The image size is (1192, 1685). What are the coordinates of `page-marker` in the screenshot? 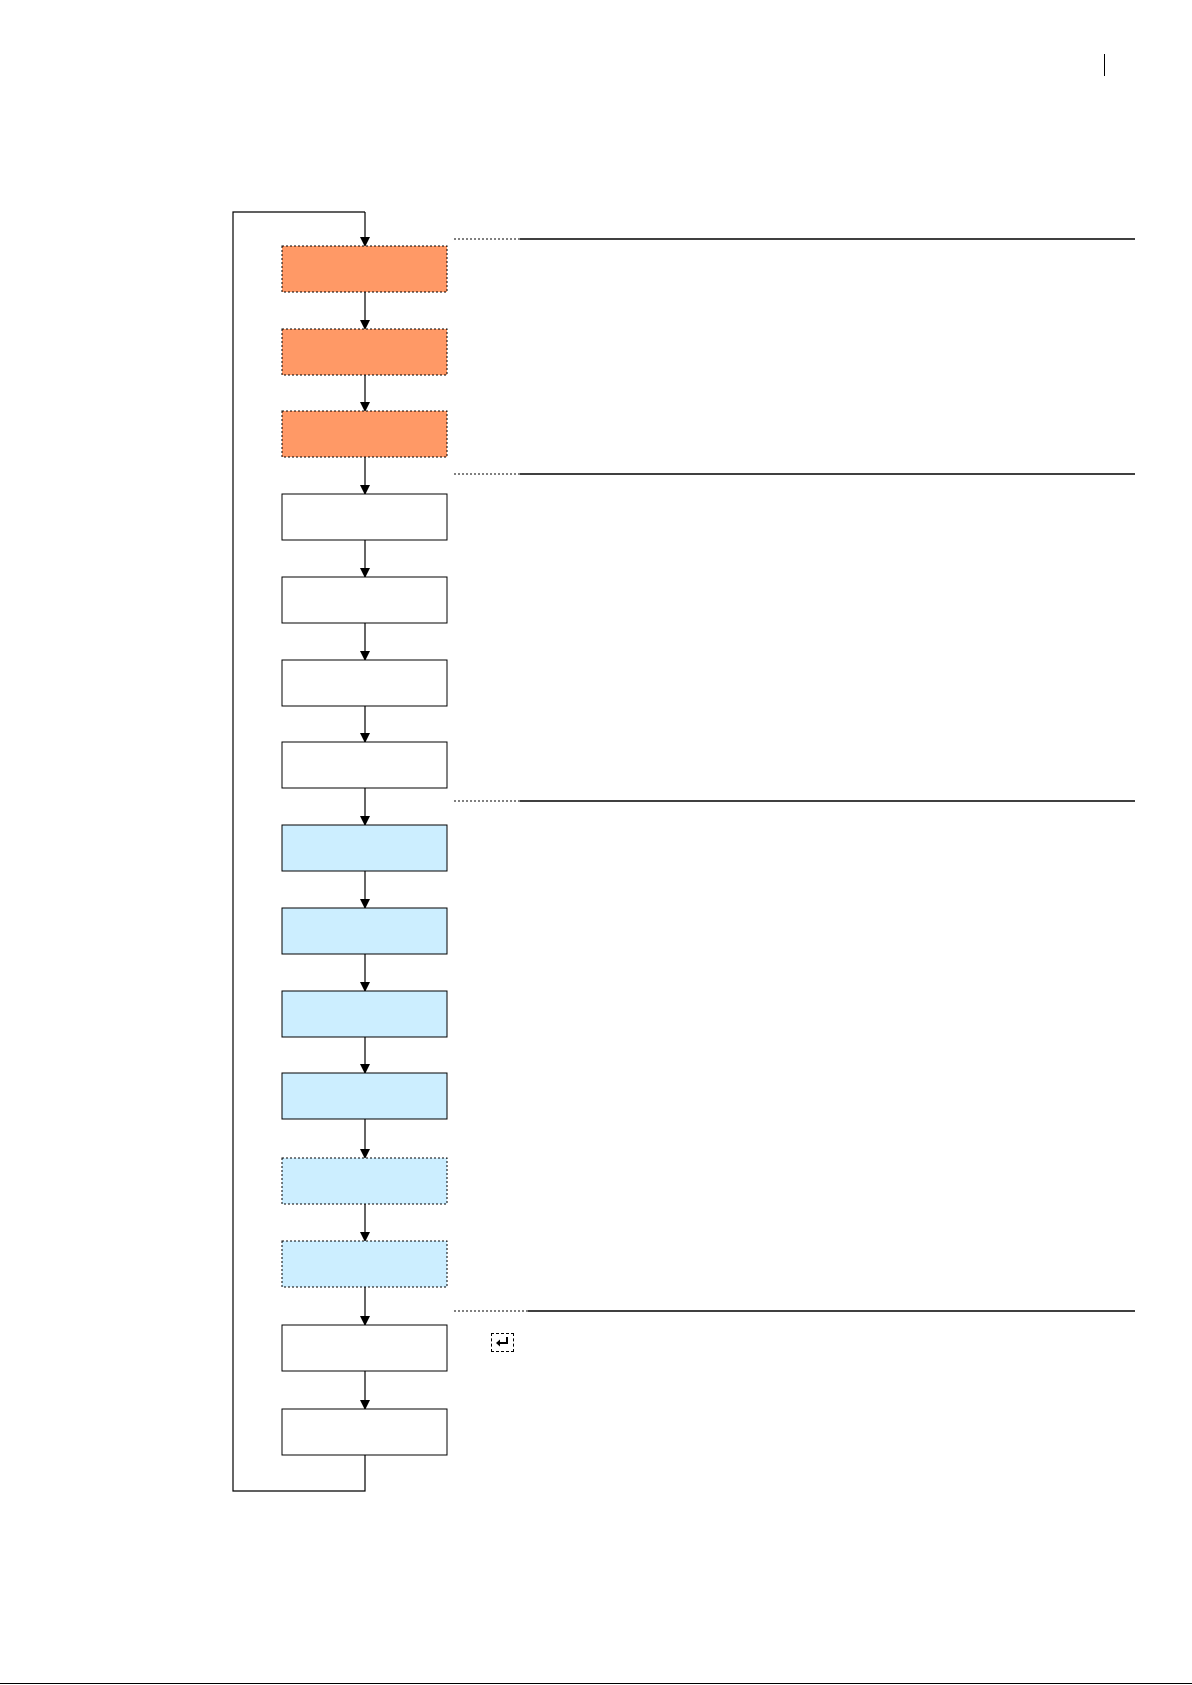 It's located at (1104, 65).